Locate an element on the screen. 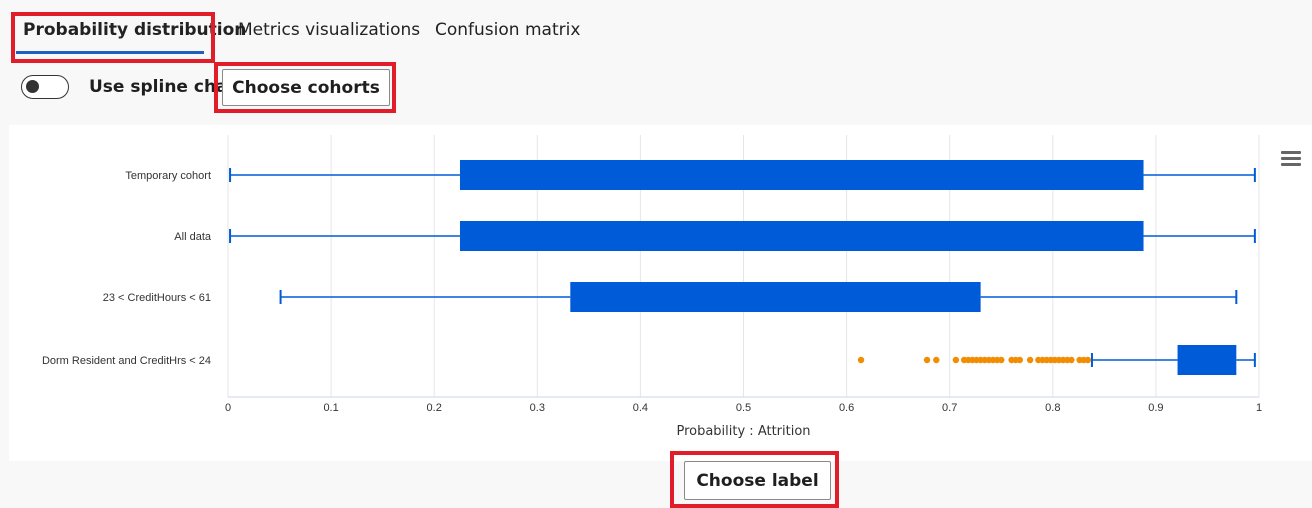 The width and height of the screenshot is (1312, 508). active-tab-indicator is located at coordinates (110, 52).